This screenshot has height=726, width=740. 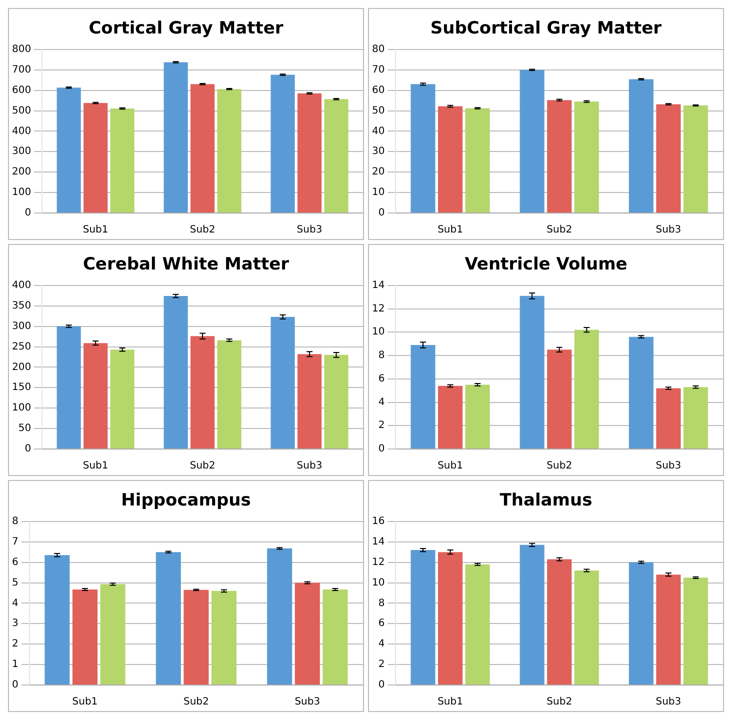 I want to click on y-tick-label: 500, so click(x=22, y=110).